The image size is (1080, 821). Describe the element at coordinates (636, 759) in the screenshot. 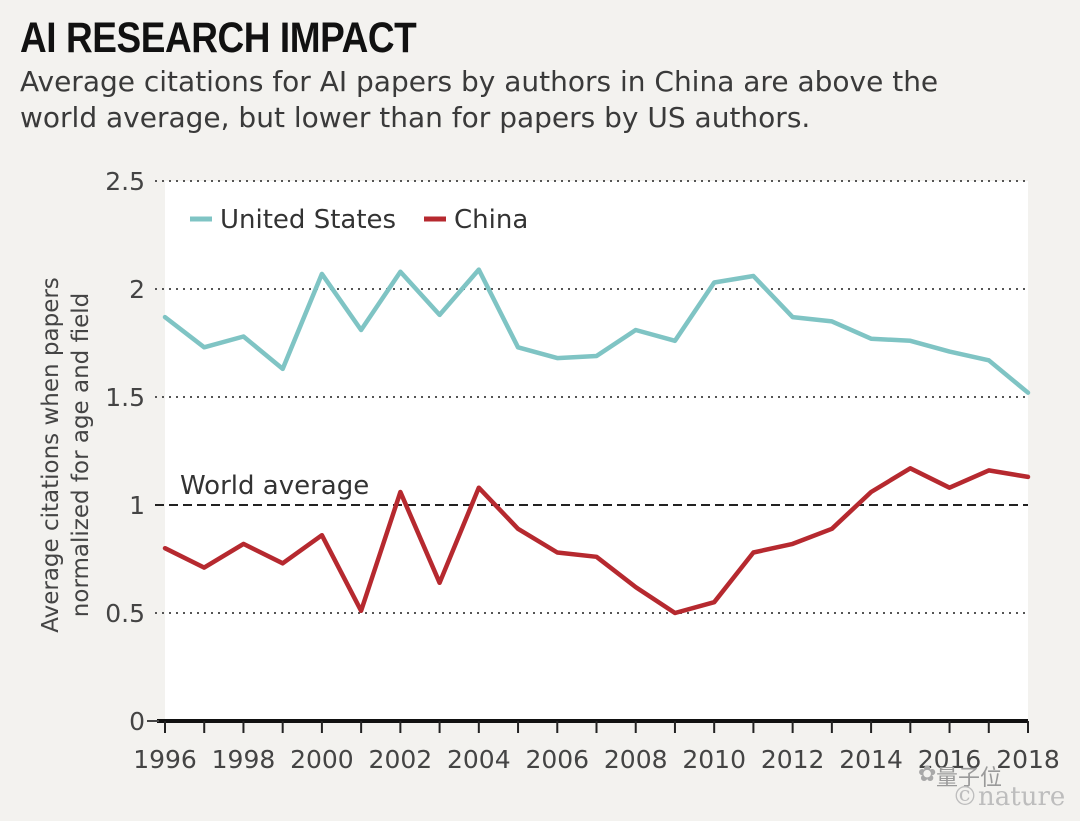

I see `x-tick-label: 2008` at that location.